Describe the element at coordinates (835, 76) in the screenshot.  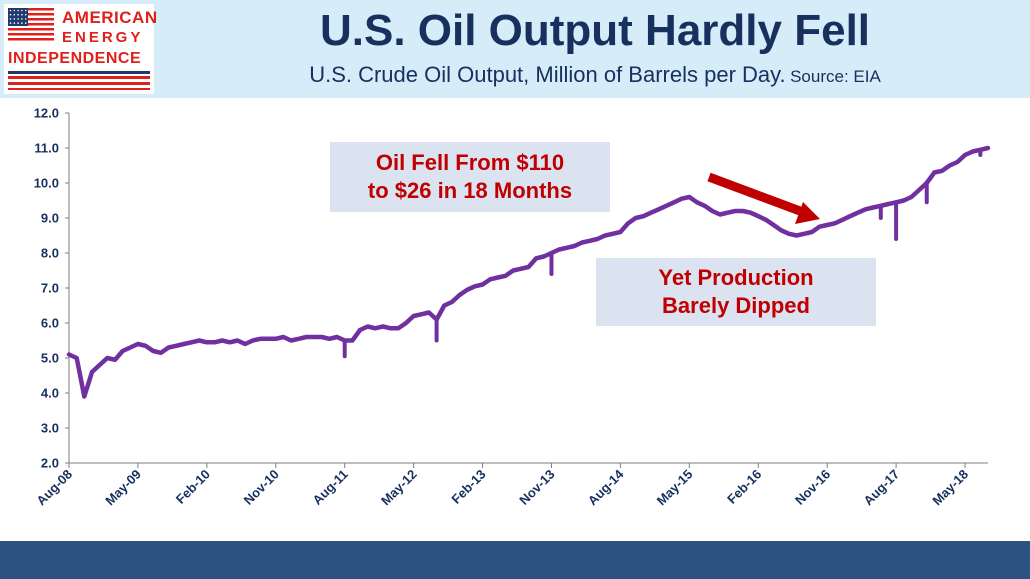
I see `source-note: Source: EIA` at that location.